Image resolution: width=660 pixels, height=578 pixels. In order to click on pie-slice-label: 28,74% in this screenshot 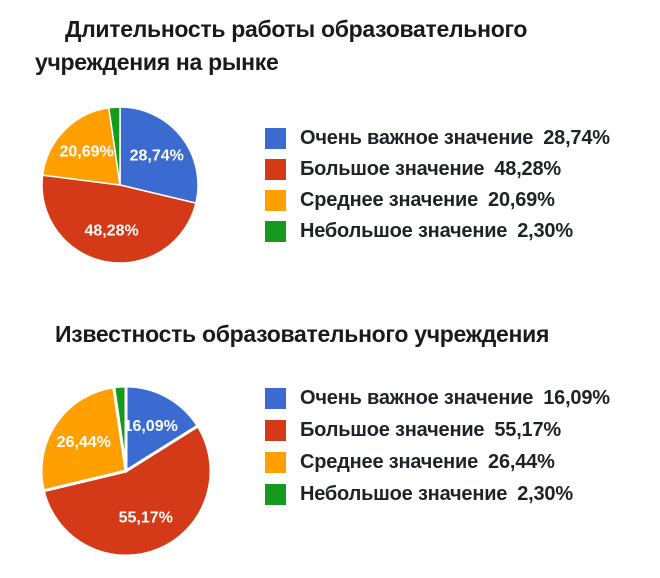, I will do `click(157, 156)`.